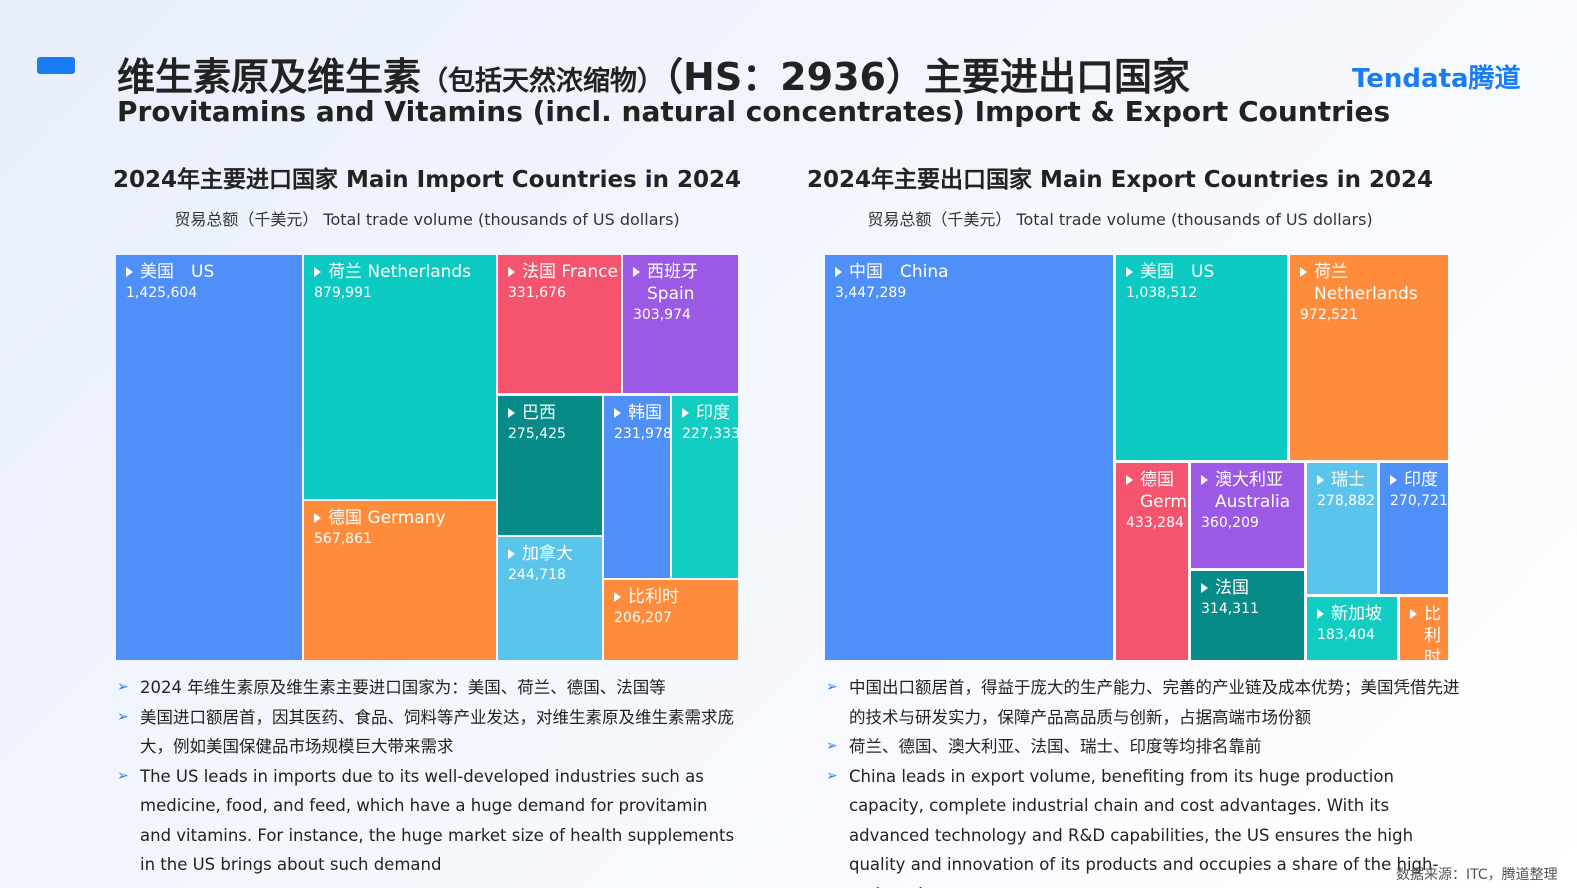 The height and width of the screenshot is (888, 1577). What do you see at coordinates (1162, 293) in the screenshot?
I see `tile-value: 1,038,512` at bounding box center [1162, 293].